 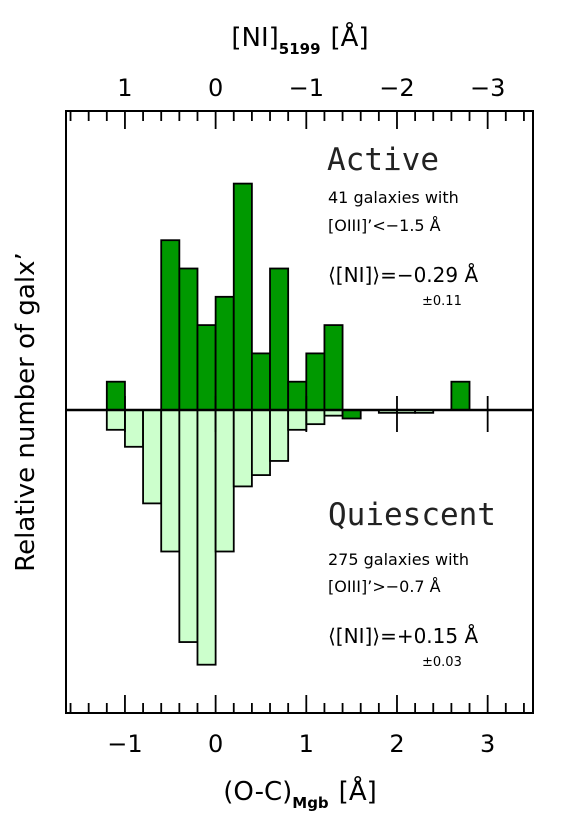 What do you see at coordinates (487, 744) in the screenshot?
I see `bottom-tick-label: 3` at bounding box center [487, 744].